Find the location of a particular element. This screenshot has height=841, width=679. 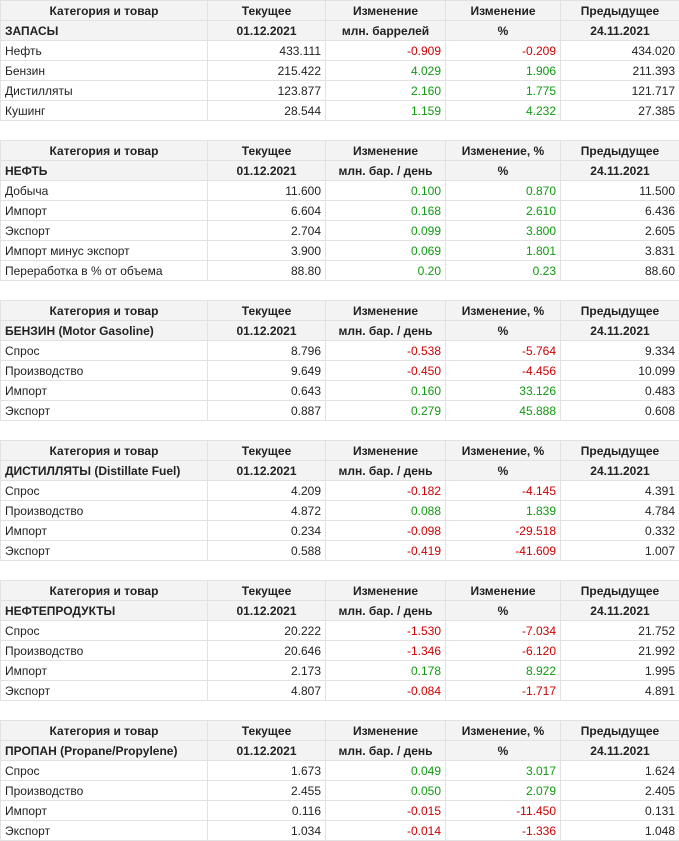

change-value: 0.20 is located at coordinates (386, 271).